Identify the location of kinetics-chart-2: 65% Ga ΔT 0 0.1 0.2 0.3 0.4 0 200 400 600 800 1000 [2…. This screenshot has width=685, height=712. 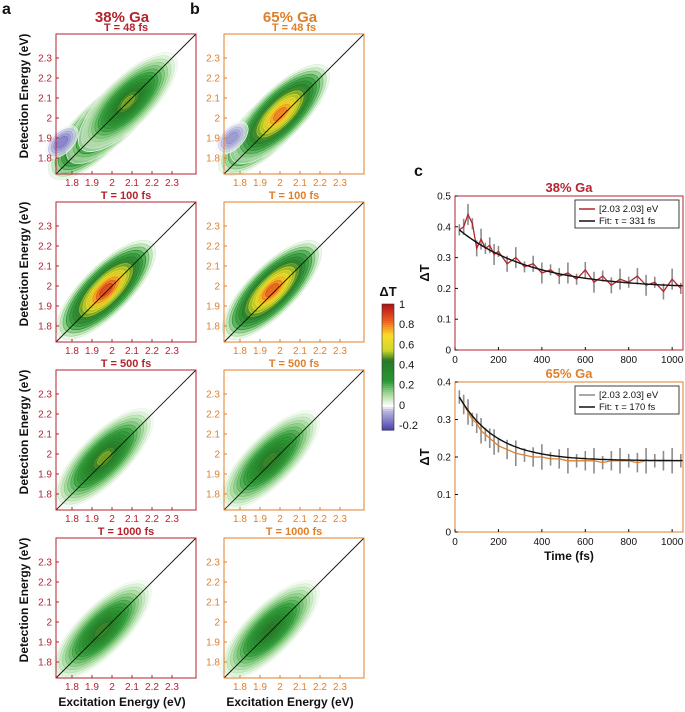
(550, 464).